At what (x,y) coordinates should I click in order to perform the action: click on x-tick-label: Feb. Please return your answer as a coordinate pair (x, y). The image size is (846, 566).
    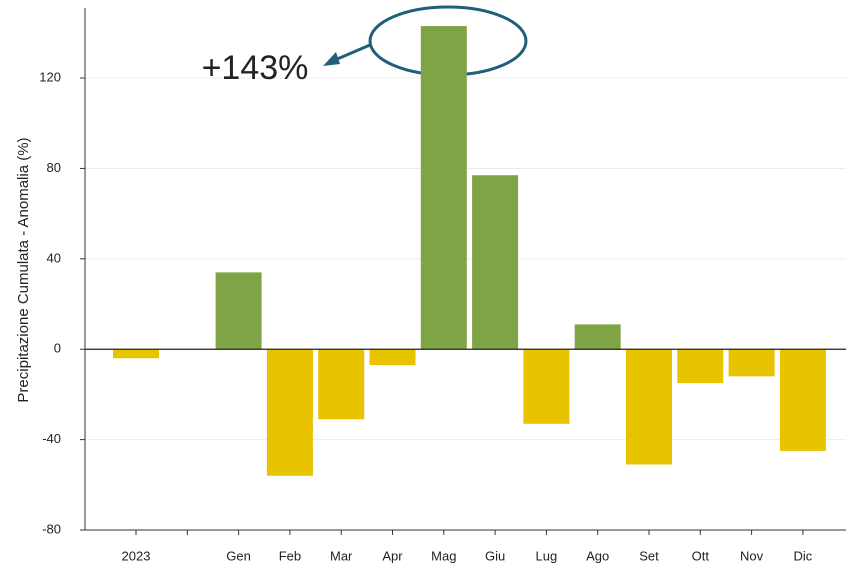
    Looking at the image, I should click on (290, 555).